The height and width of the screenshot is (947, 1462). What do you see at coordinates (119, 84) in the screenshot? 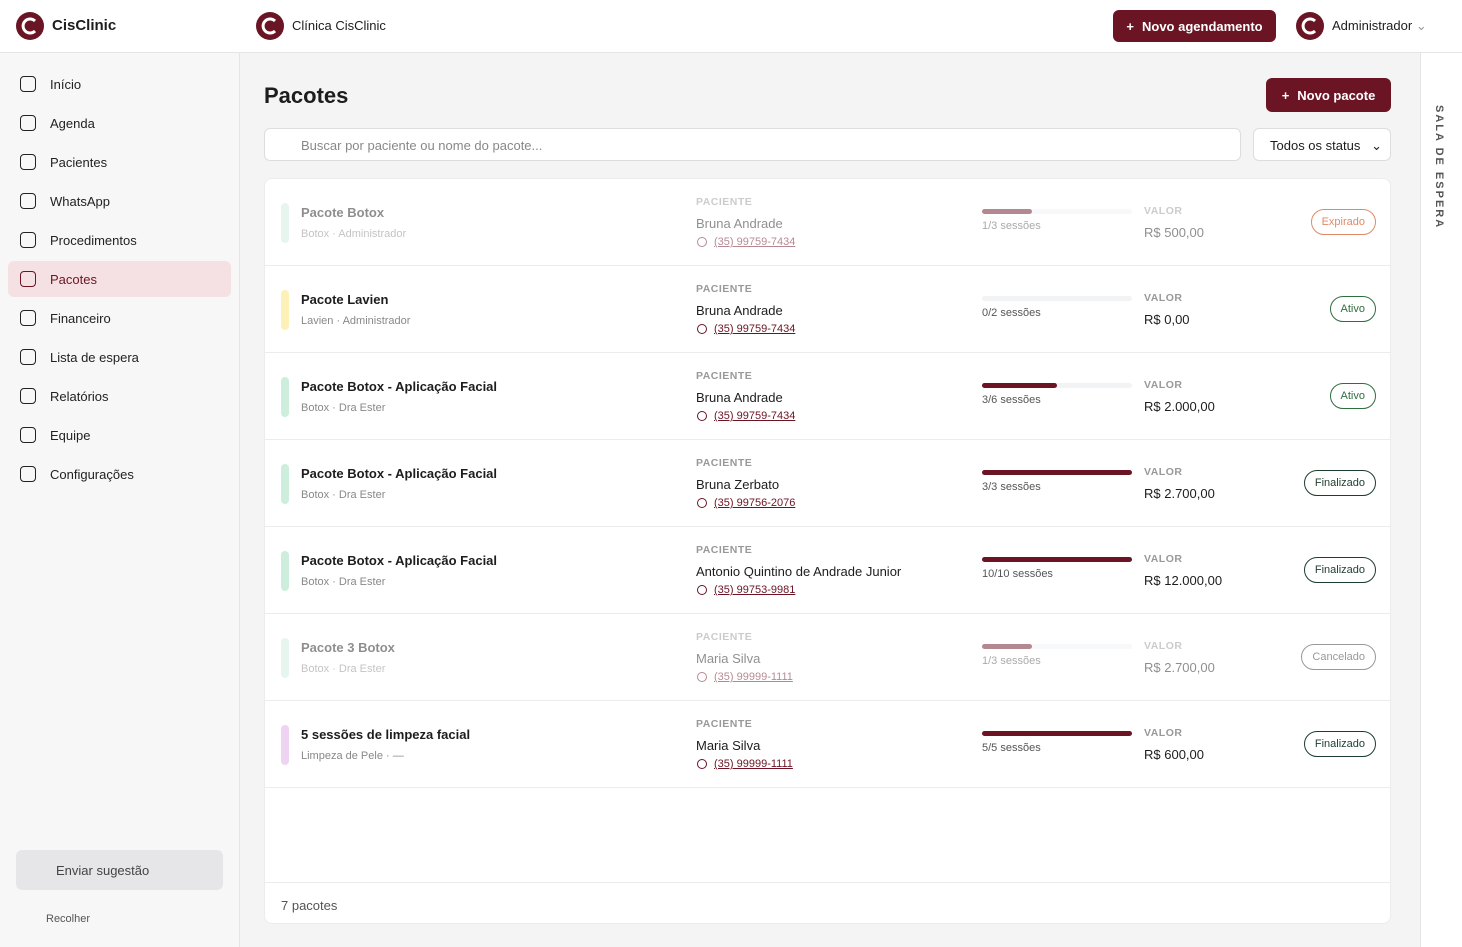
I see `nav-item: Início` at bounding box center [119, 84].